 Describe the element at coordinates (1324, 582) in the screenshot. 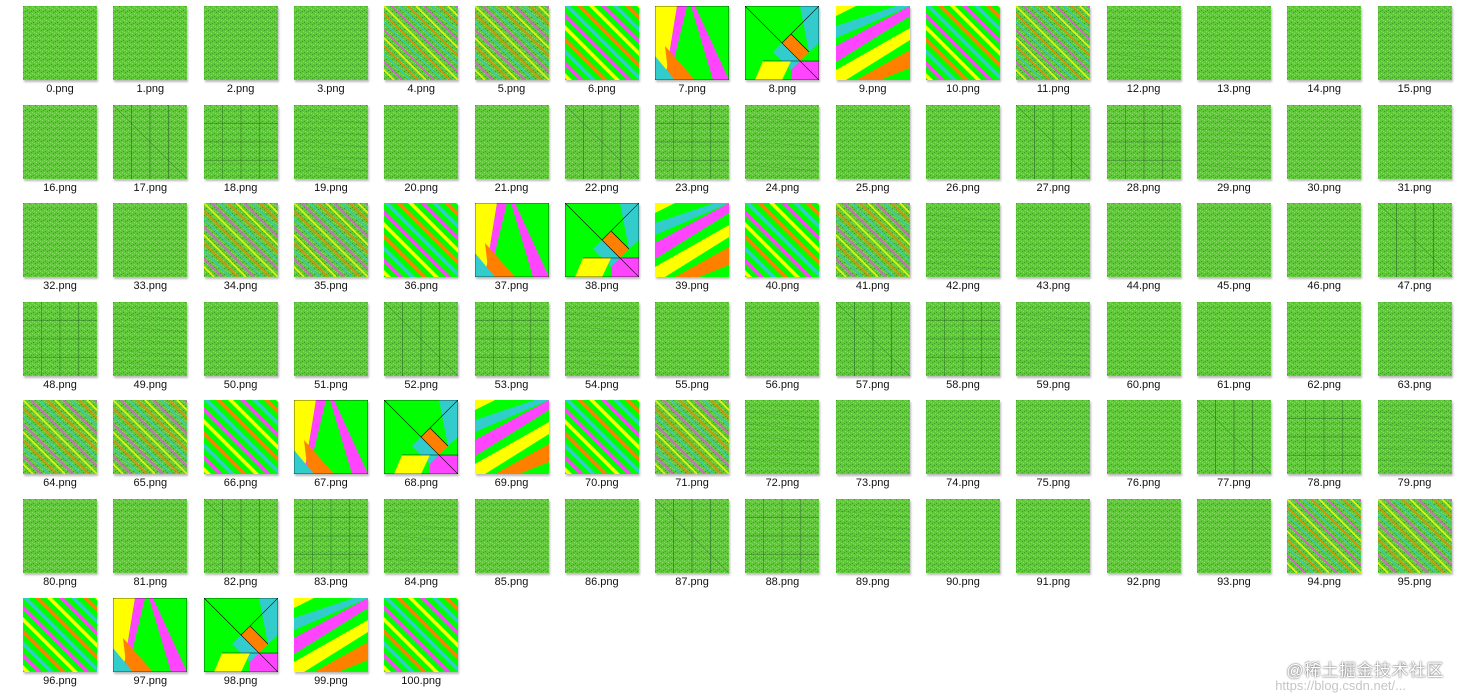

I see `file-name: 94.png` at that location.